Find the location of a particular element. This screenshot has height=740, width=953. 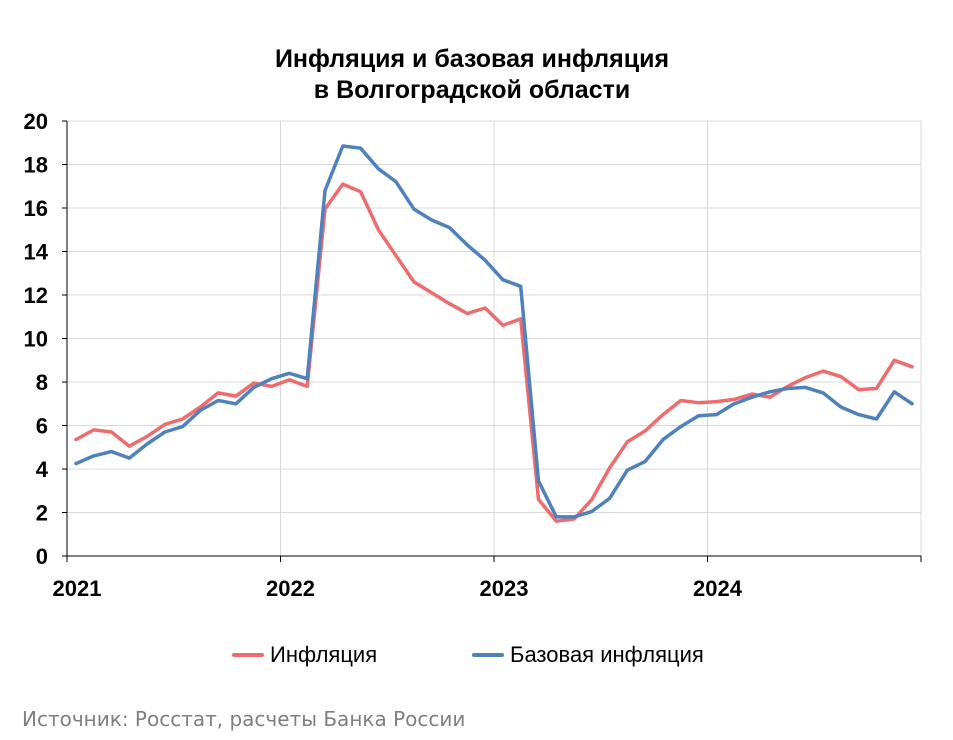

legend-label-core-inflation: Базовая инфляция is located at coordinates (607, 654).